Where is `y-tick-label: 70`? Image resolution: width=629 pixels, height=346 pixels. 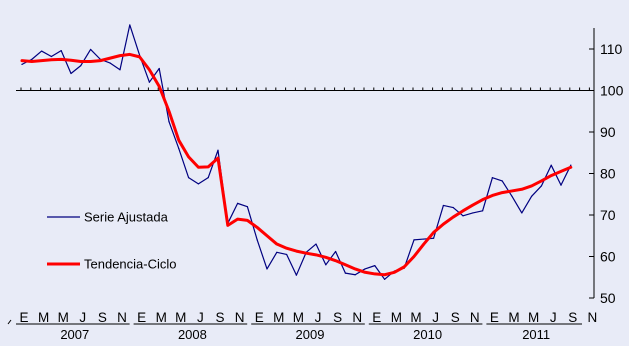
y-tick-label: 70 is located at coordinates (608, 215).